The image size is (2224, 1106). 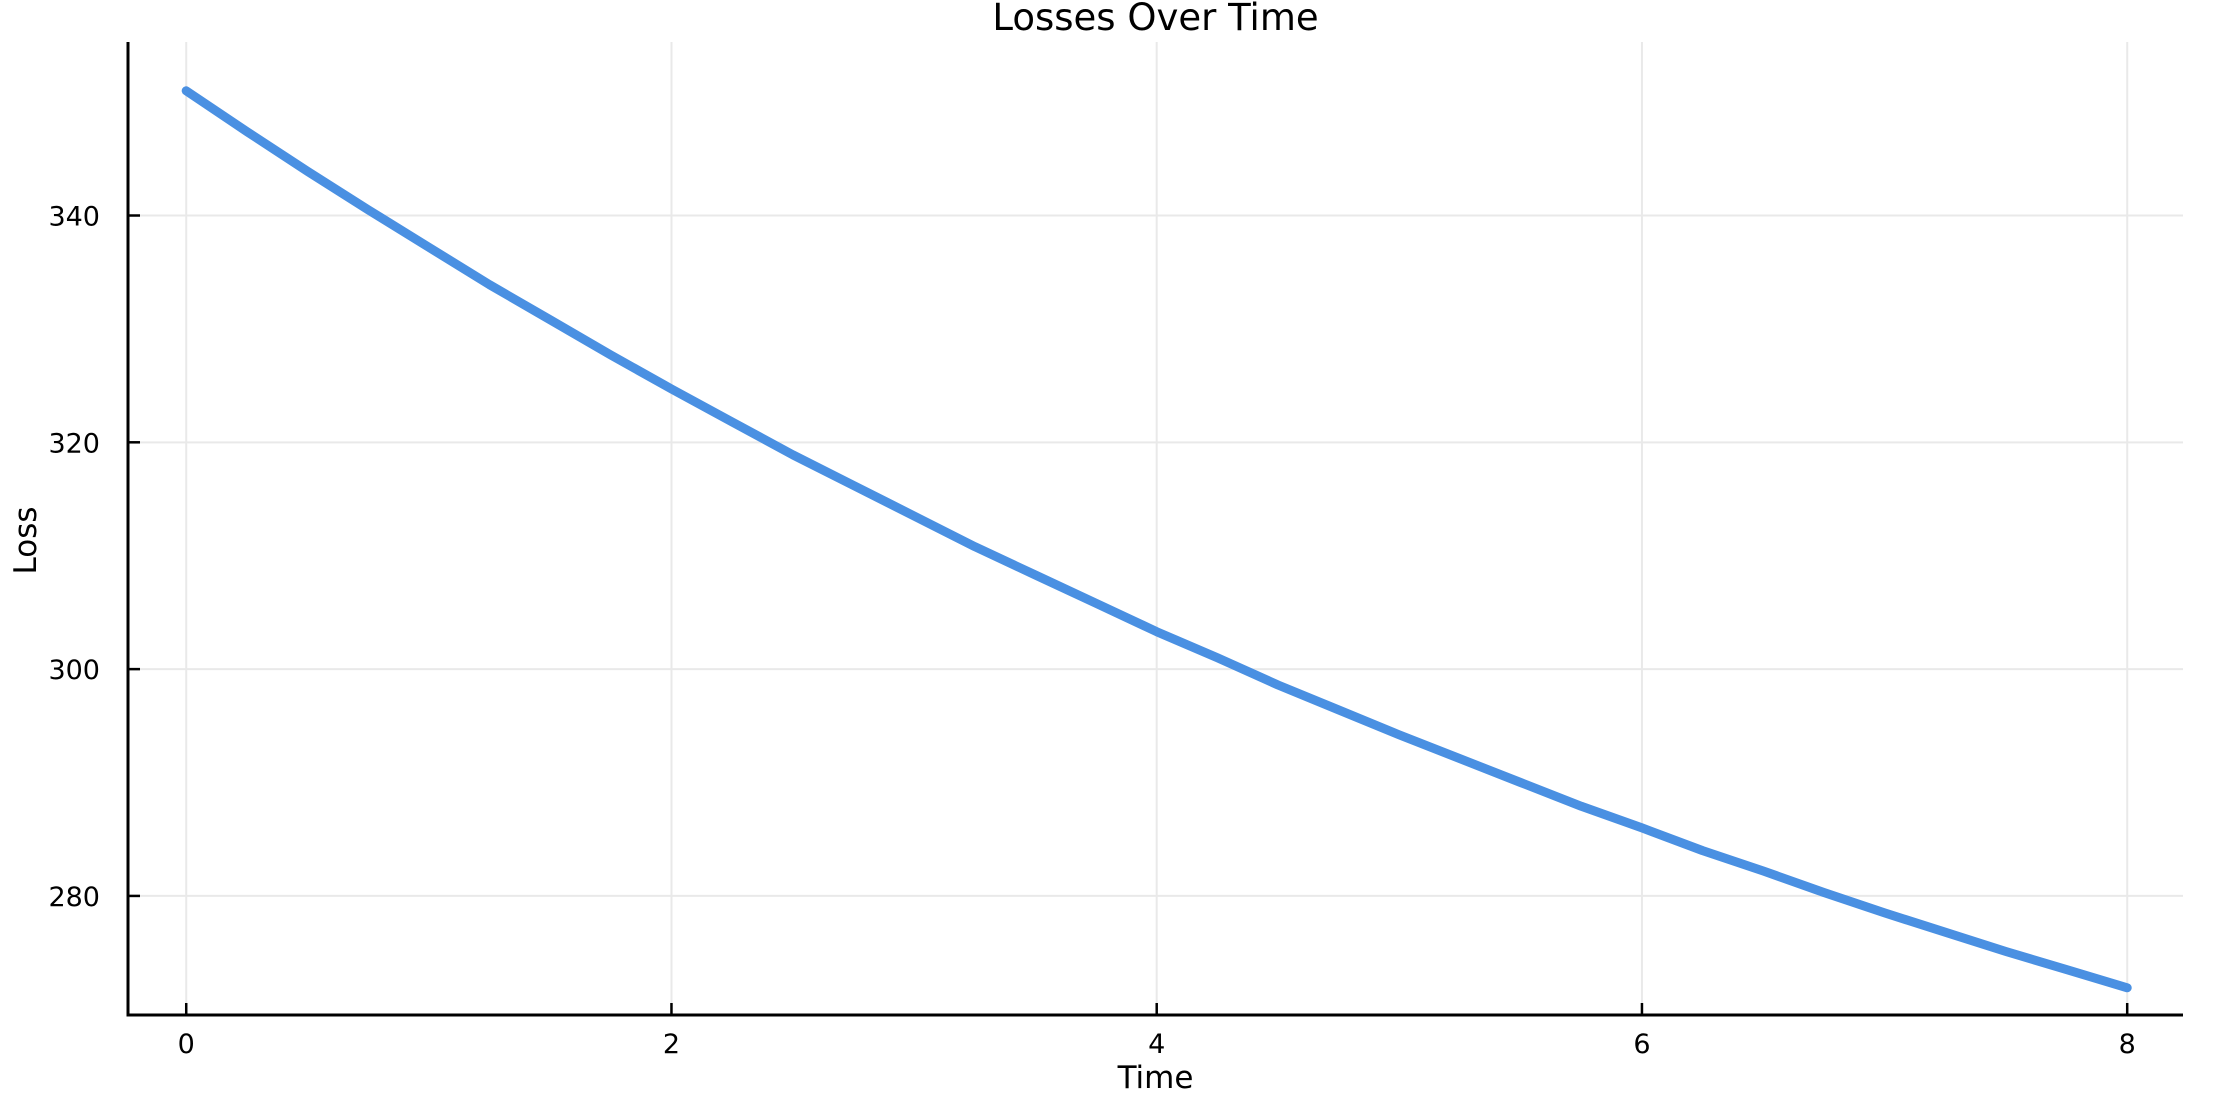 I want to click on x-tick-label: 0, so click(x=186, y=1044).